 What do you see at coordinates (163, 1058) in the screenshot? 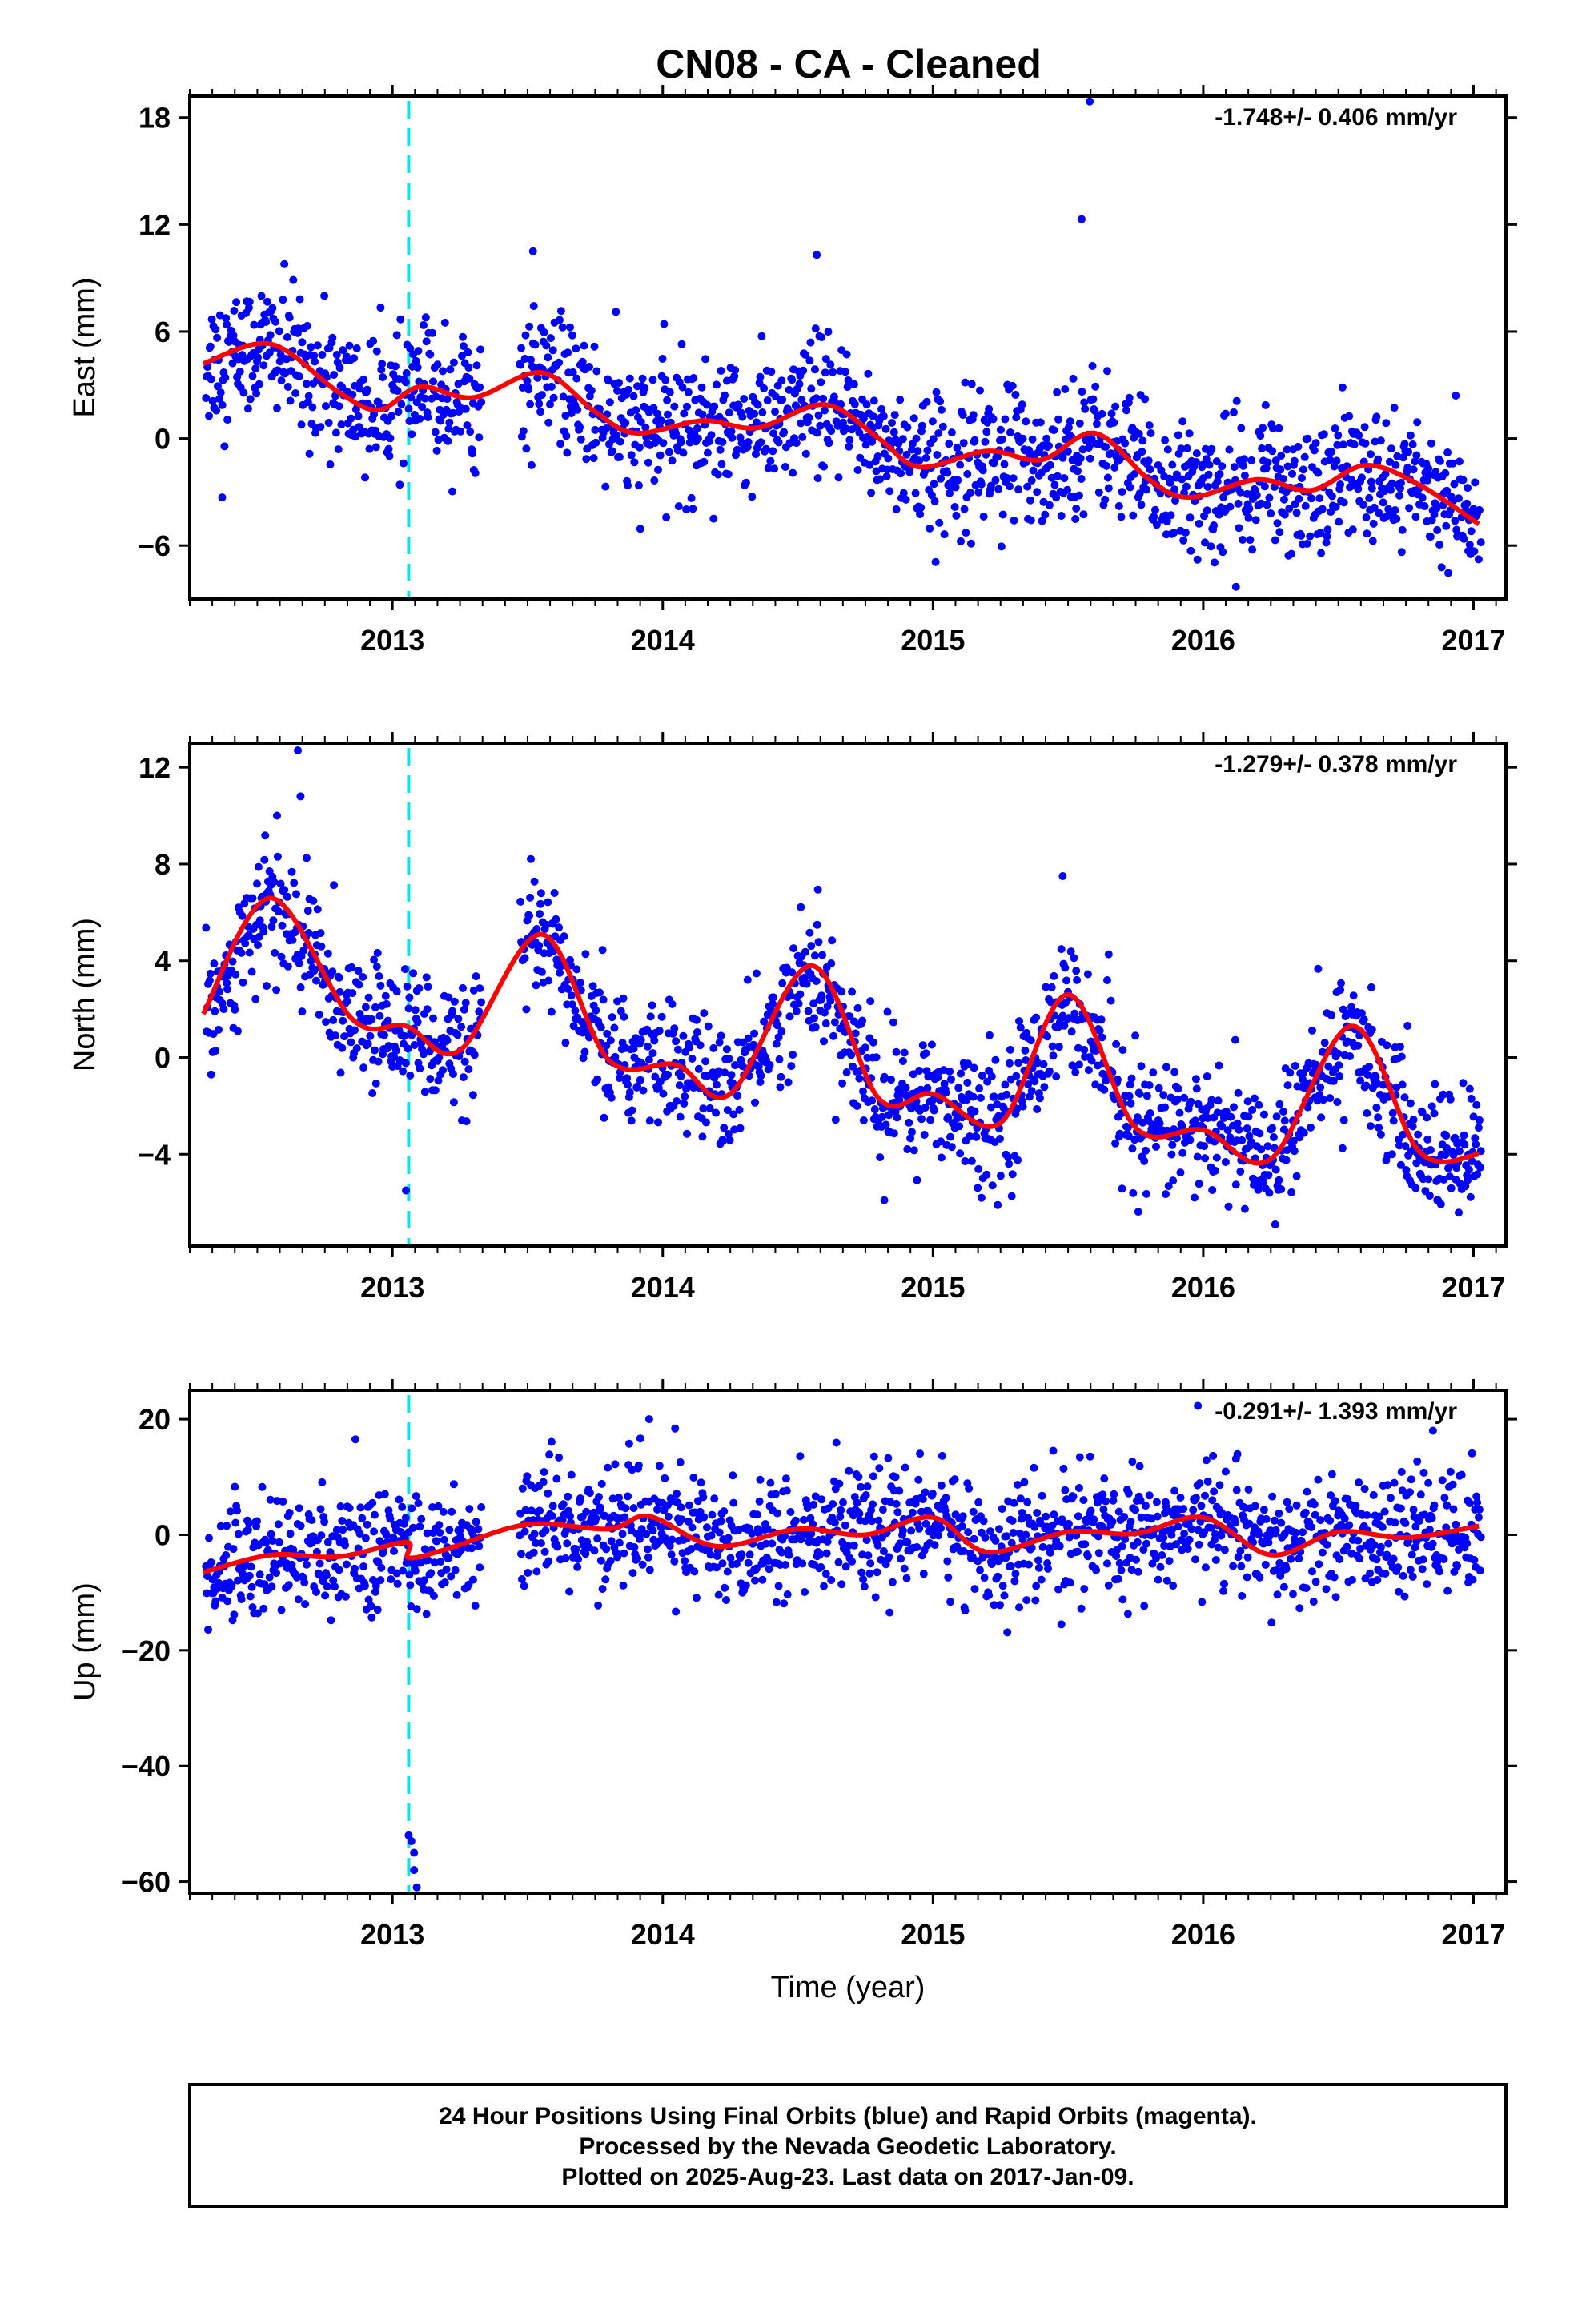
I see `y-tick-label: 0` at bounding box center [163, 1058].